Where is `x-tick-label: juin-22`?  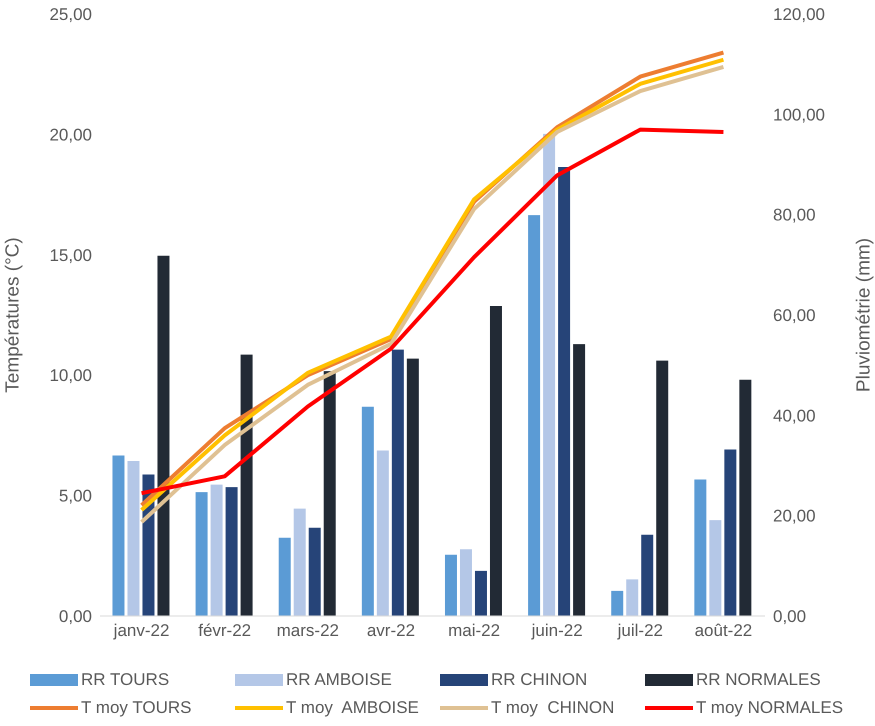 x-tick-label: juin-22 is located at coordinates (556, 630).